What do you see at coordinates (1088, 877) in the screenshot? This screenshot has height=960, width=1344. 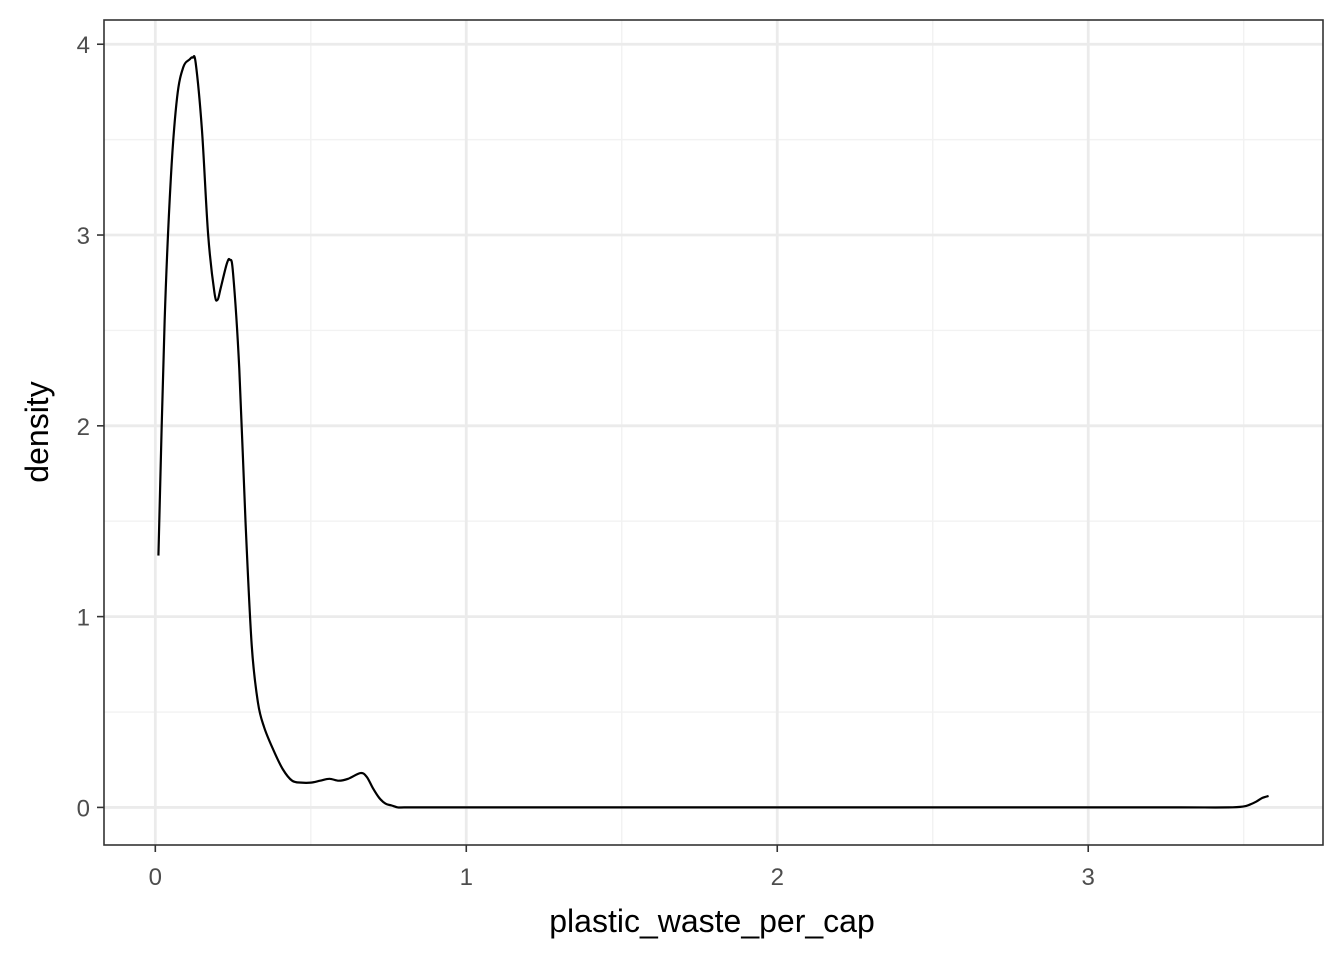 I see `x-tick-label: 3` at bounding box center [1088, 877].